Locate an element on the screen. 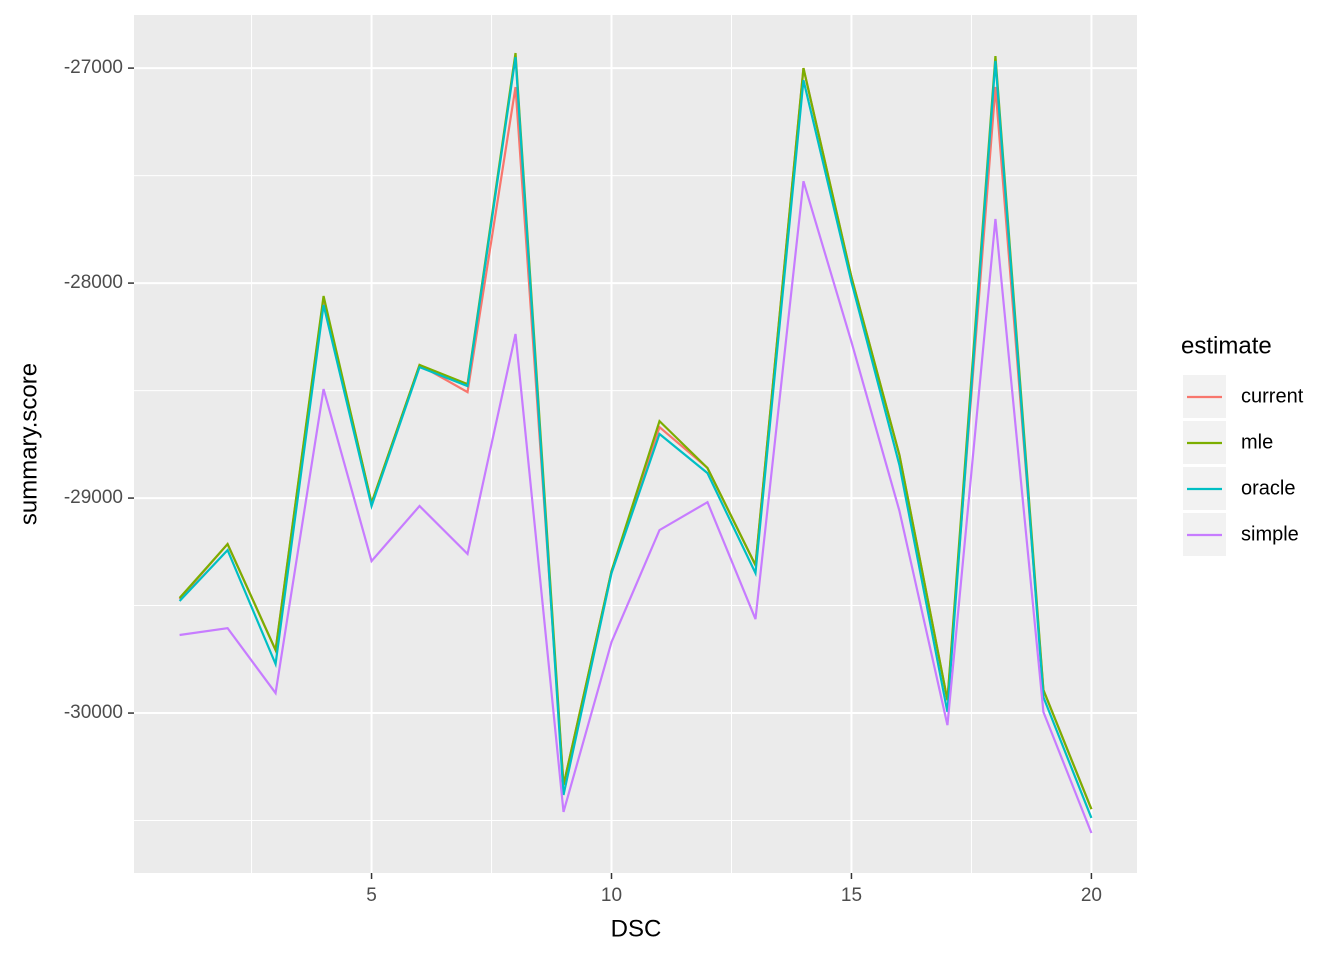 This screenshot has height=960, width=1344. x-tick-label: 20 is located at coordinates (1091, 895).